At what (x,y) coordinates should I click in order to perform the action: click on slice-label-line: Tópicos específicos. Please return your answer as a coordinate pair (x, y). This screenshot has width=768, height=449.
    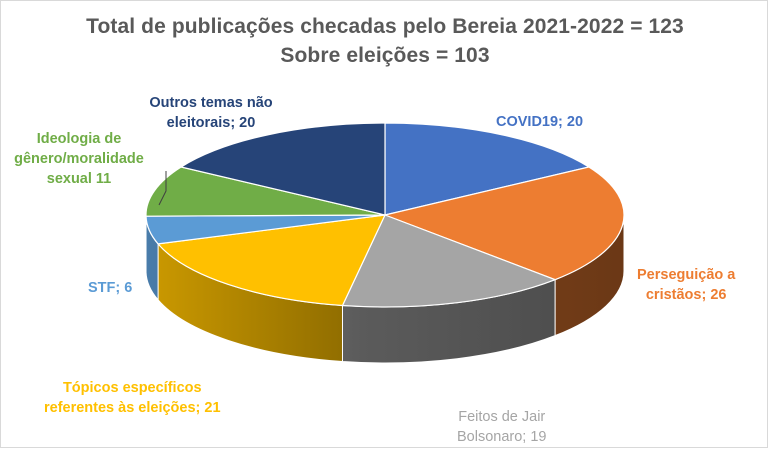
    Looking at the image, I should click on (132, 388).